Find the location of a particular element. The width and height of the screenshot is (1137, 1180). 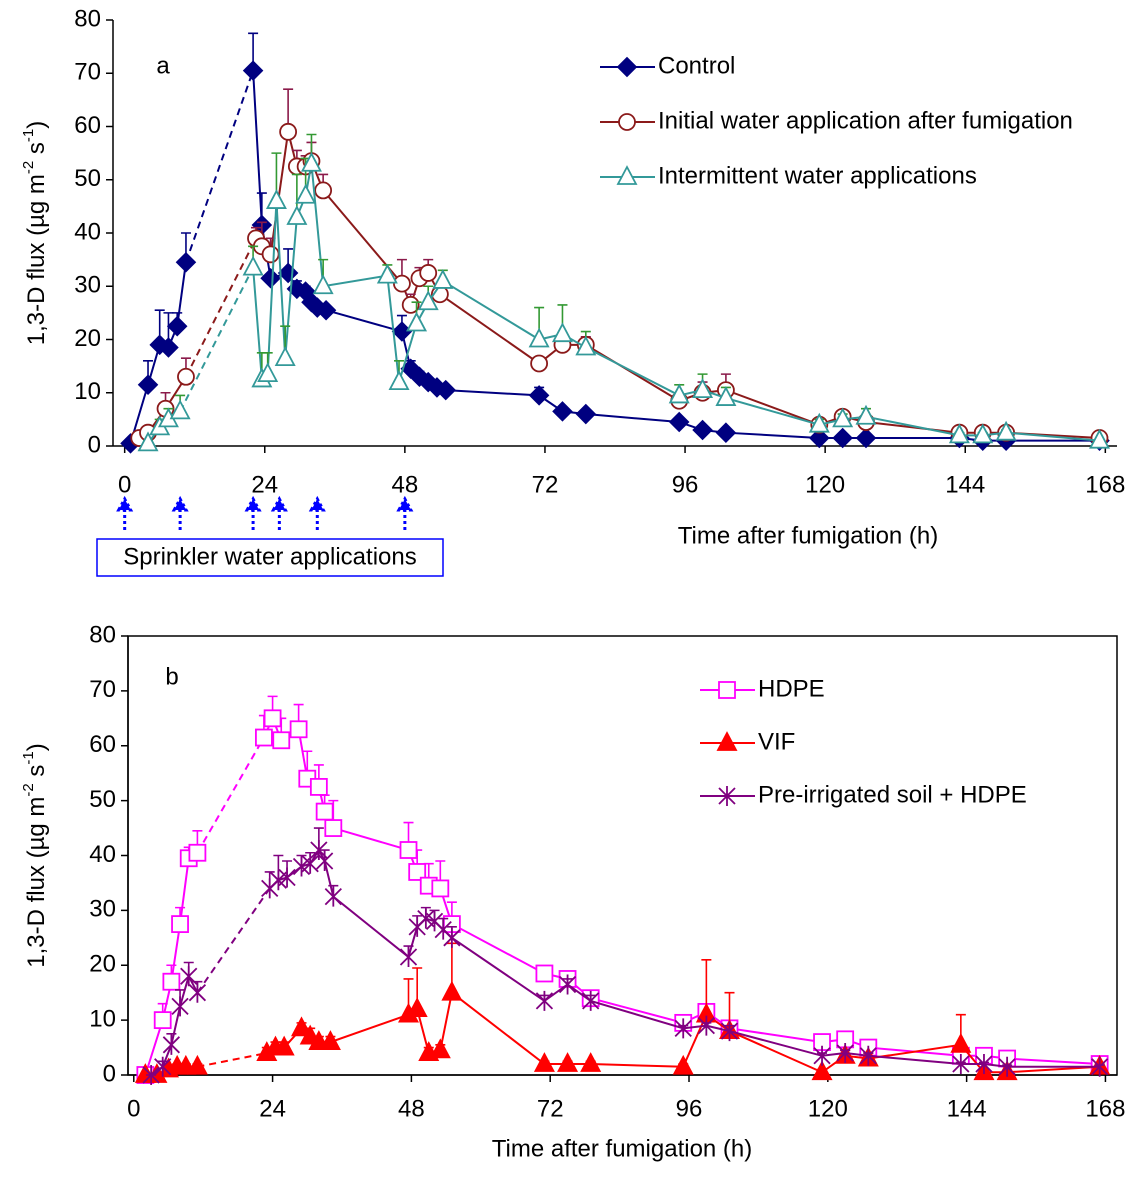

y-axis-title-superscript: -1 is located at coordinates (28, 135).